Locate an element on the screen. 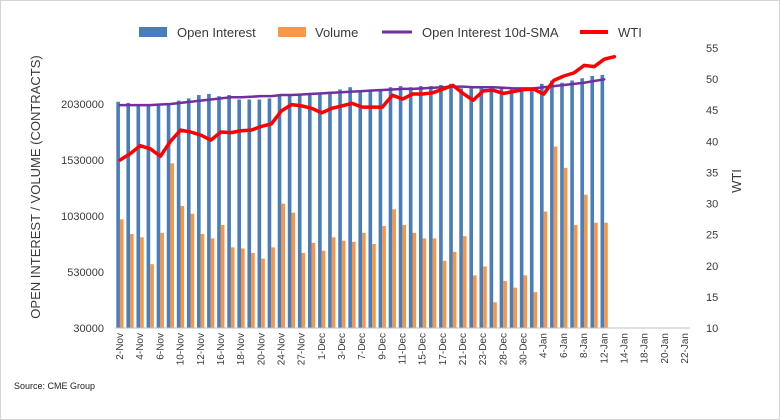 The height and width of the screenshot is (420, 780). x-tick-label: 16-Nov is located at coordinates (221, 349).